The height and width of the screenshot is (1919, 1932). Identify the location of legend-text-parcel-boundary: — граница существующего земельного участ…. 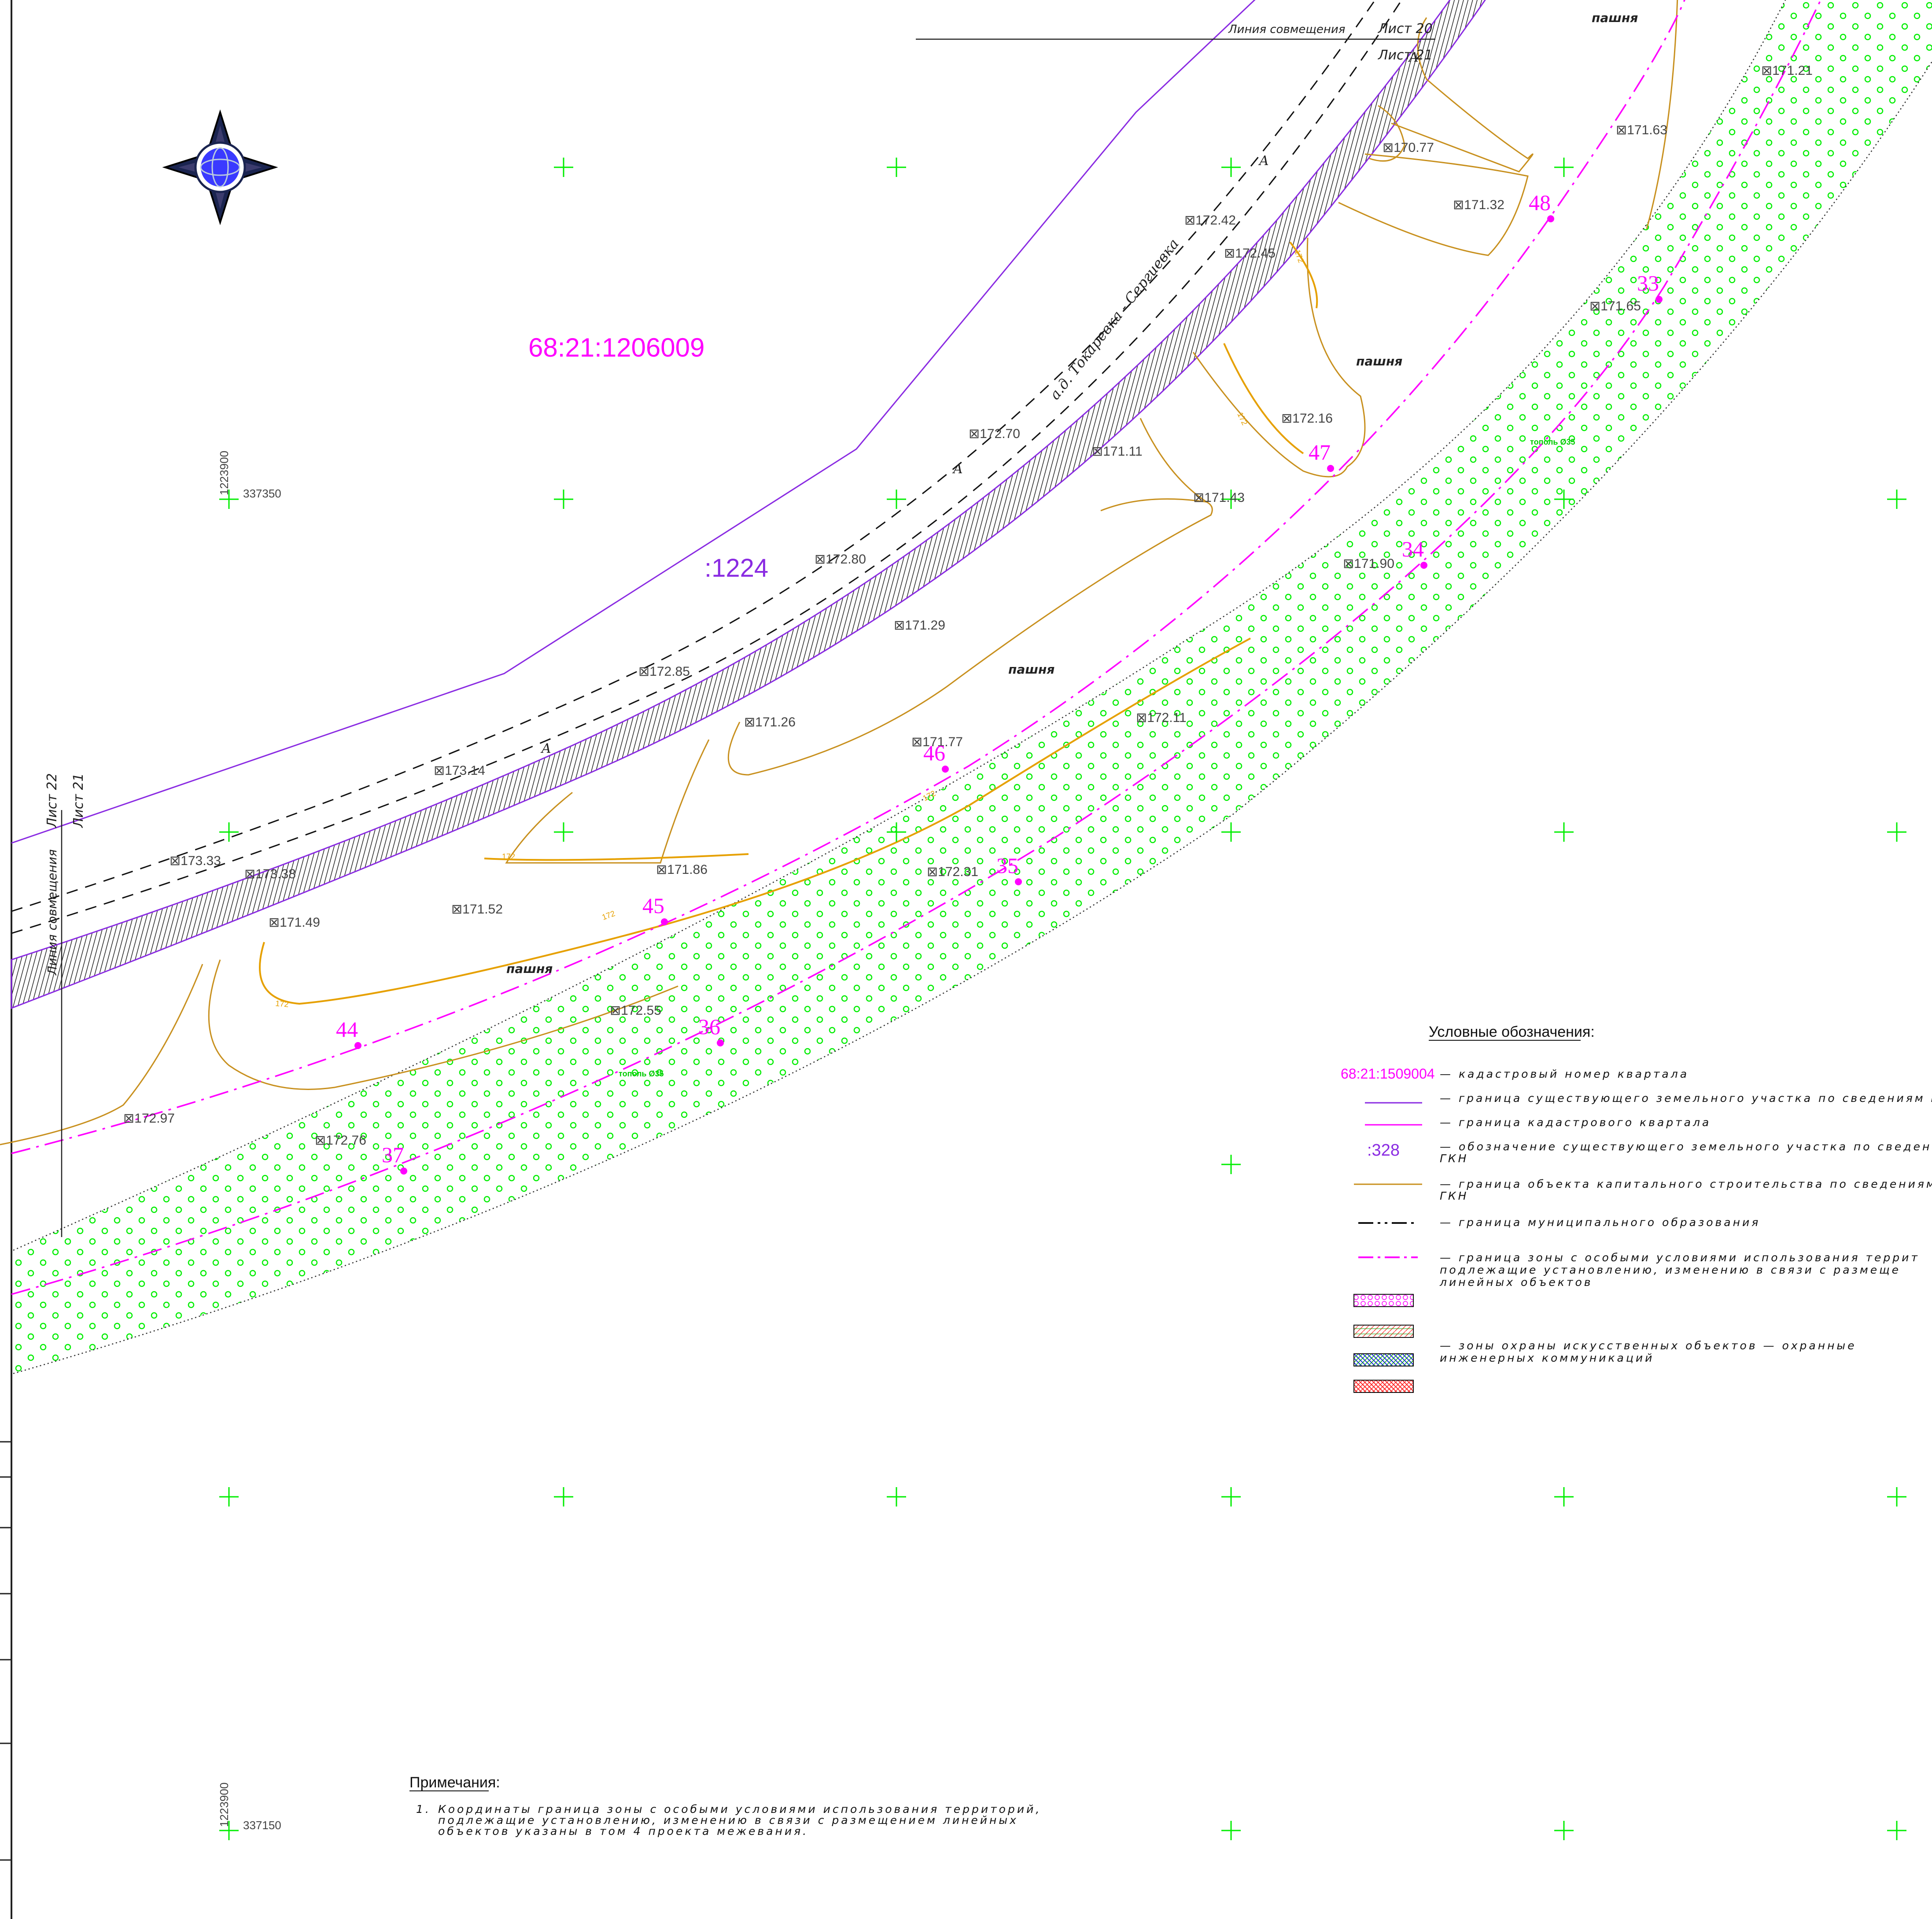
(1686, 1098).